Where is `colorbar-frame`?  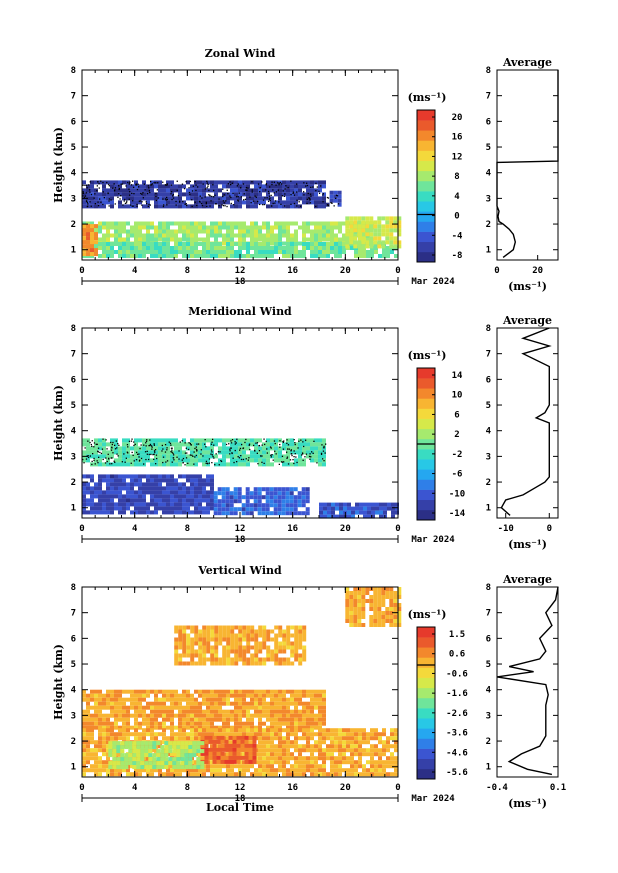 colorbar-frame is located at coordinates (426, 186).